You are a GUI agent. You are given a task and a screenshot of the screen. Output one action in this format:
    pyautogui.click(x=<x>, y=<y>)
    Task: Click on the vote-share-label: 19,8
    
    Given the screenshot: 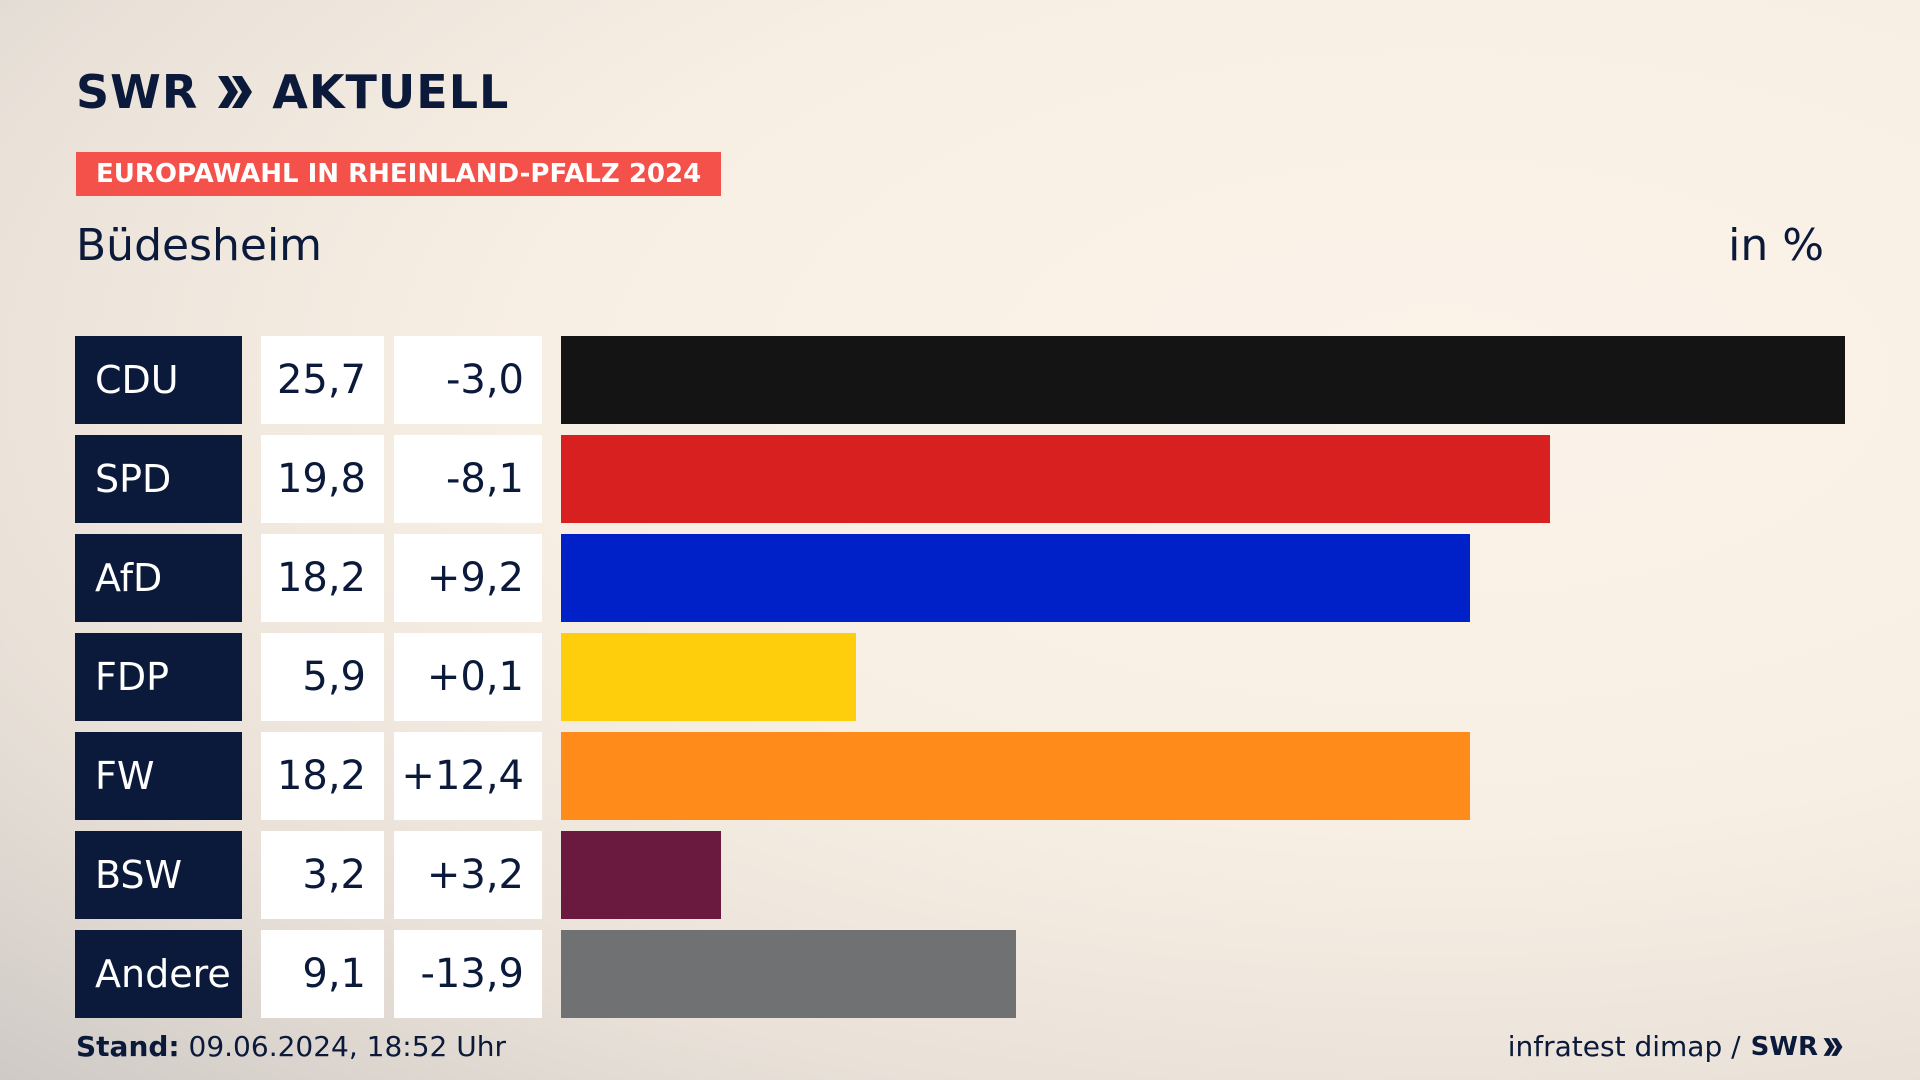 What is the action you would take?
    pyautogui.click(x=322, y=479)
    